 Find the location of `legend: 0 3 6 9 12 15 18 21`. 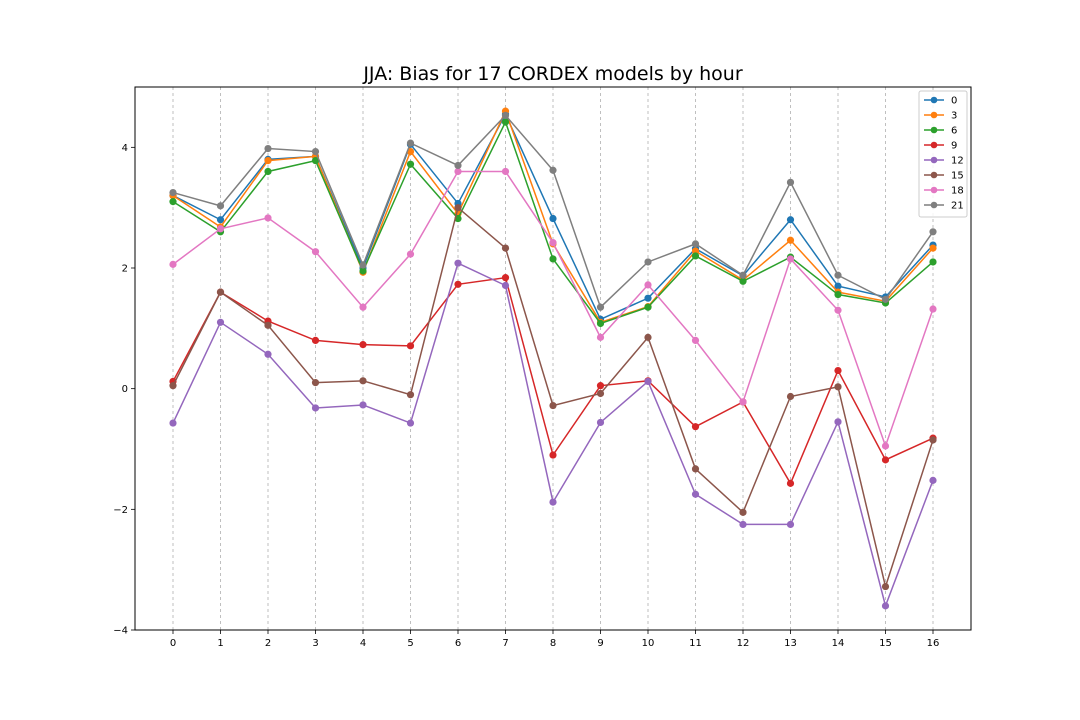

legend: 0 3 6 9 12 15 18 21 is located at coordinates (943, 154).